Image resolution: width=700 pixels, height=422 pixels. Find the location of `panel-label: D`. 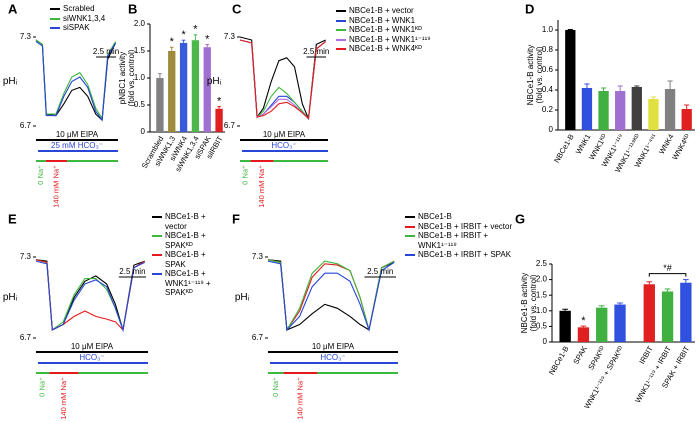

panel-label: D is located at coordinates (529, 8).